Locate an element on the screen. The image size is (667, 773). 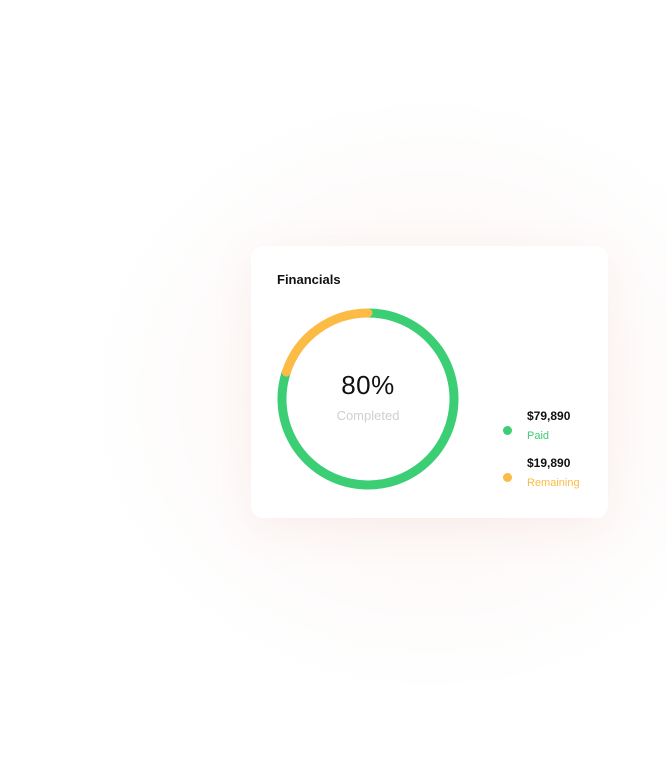
donut-svg is located at coordinates (368, 399).